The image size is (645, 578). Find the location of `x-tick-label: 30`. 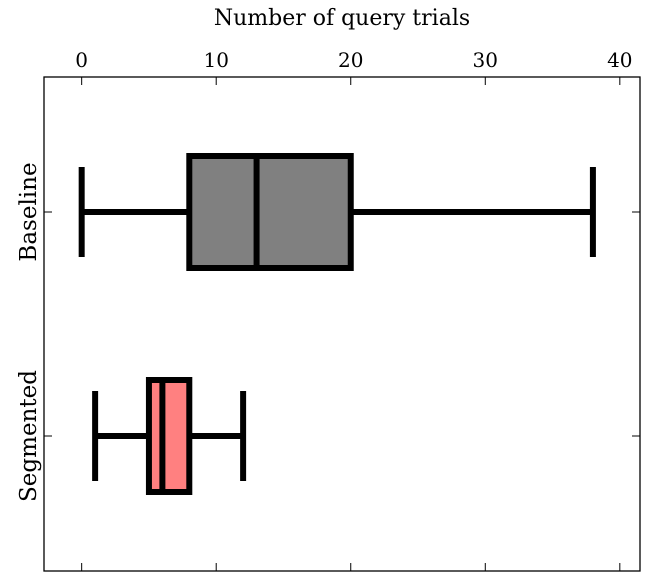

x-tick-label: 30 is located at coordinates (485, 60).